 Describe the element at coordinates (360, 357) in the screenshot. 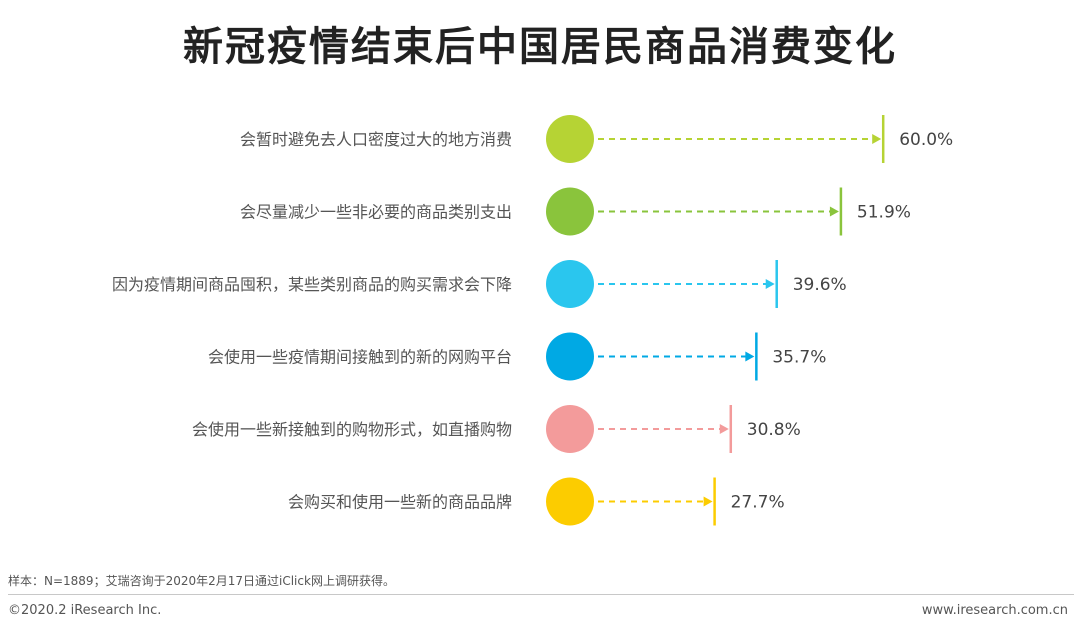

I see `category-label: 会使用一些疫情期间接触到的新的网购平台` at that location.